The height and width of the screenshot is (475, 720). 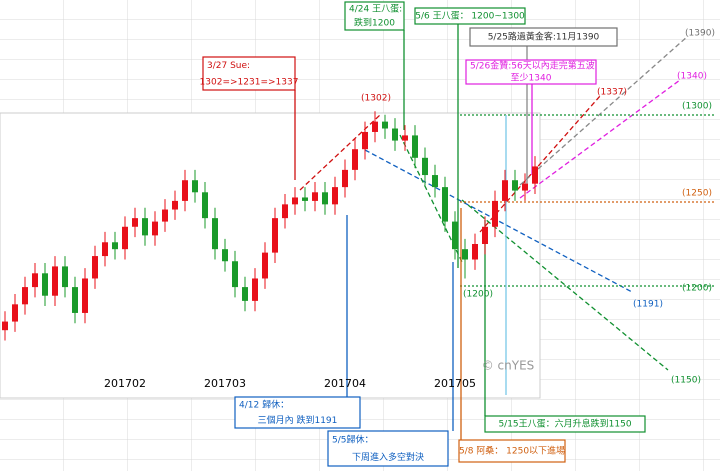 What do you see at coordinates (375, 9) in the screenshot?
I see `annotation-text: 4/24 王八蛋:` at bounding box center [375, 9].